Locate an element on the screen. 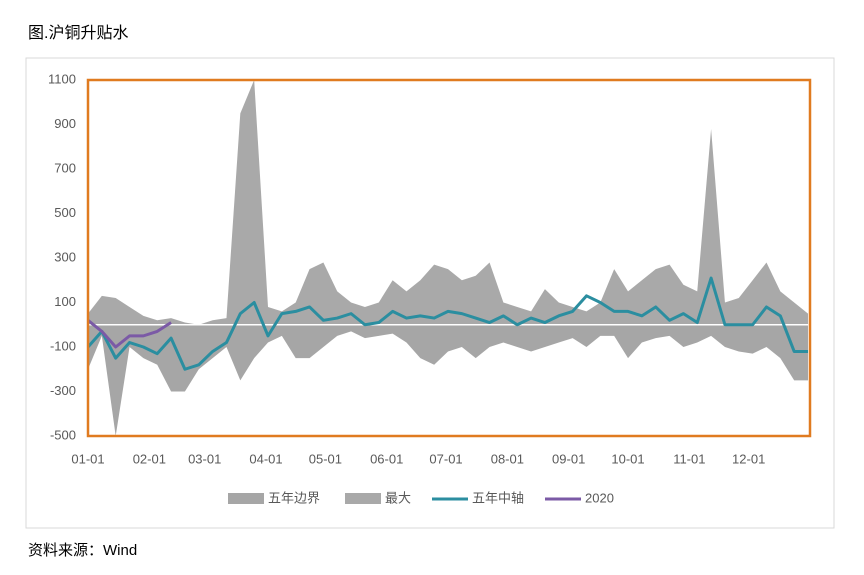  y-tick-label: 900 is located at coordinates (65, 123).